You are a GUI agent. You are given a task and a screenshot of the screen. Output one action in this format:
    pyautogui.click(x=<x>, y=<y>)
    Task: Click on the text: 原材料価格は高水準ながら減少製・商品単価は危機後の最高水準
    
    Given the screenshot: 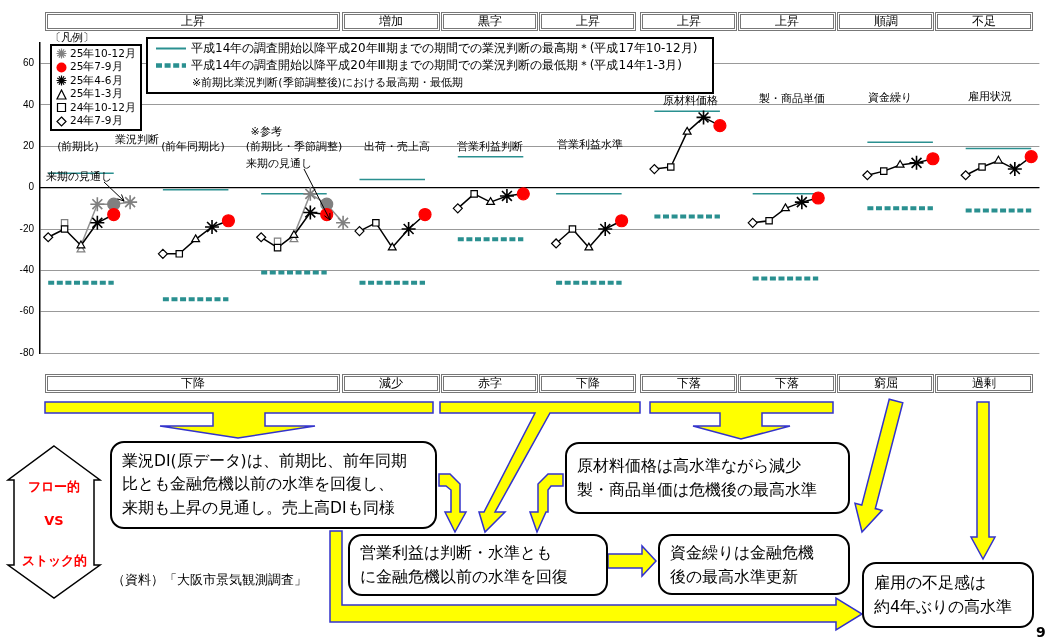 What is the action you would take?
    pyautogui.click(x=697, y=478)
    